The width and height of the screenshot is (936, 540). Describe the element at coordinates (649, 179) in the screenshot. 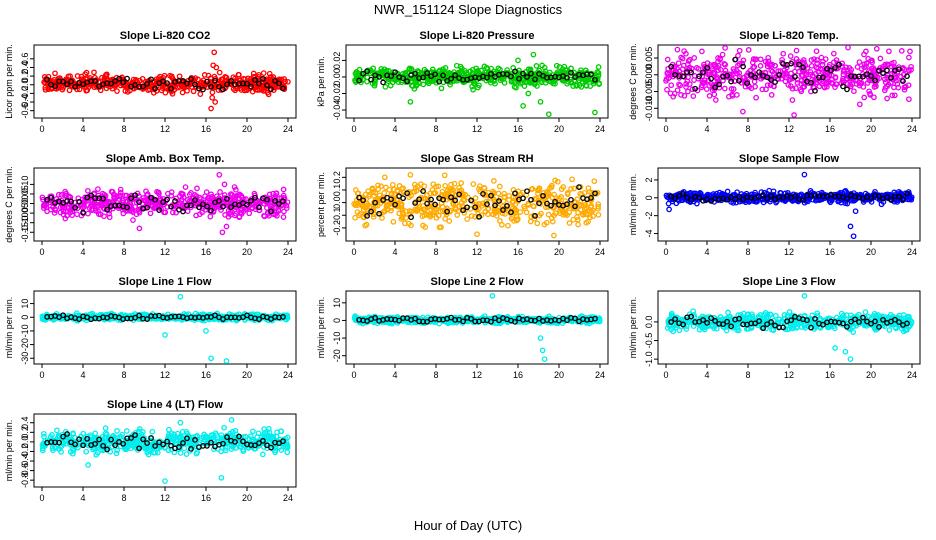

I see `y-tick-label: 2` at that location.